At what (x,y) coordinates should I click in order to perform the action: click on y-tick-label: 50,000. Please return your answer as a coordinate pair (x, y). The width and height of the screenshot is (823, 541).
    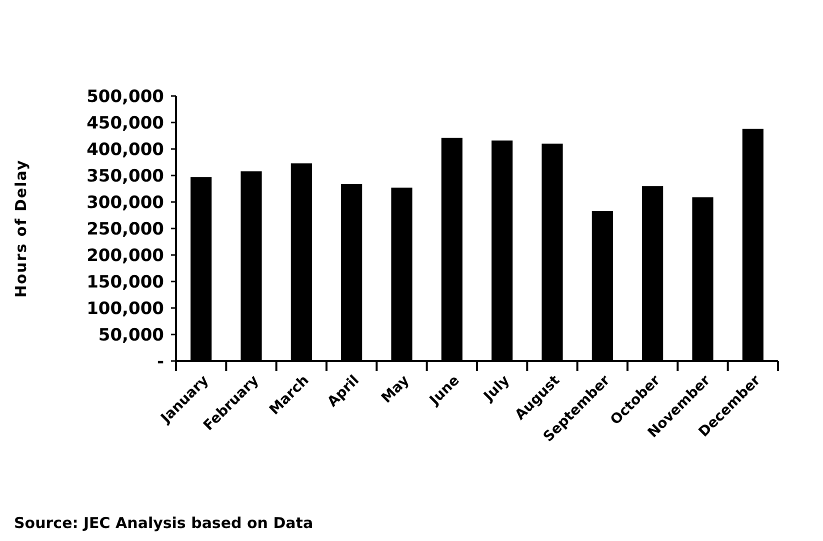
    Looking at the image, I should click on (131, 335).